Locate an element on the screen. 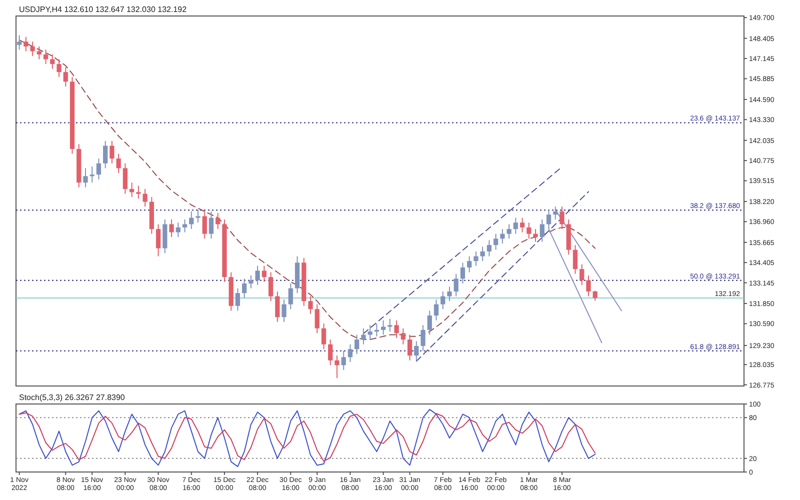  chart-title: USDJPY,H4 132.610 132.647 132.030 132.192 is located at coordinates (103, 9).